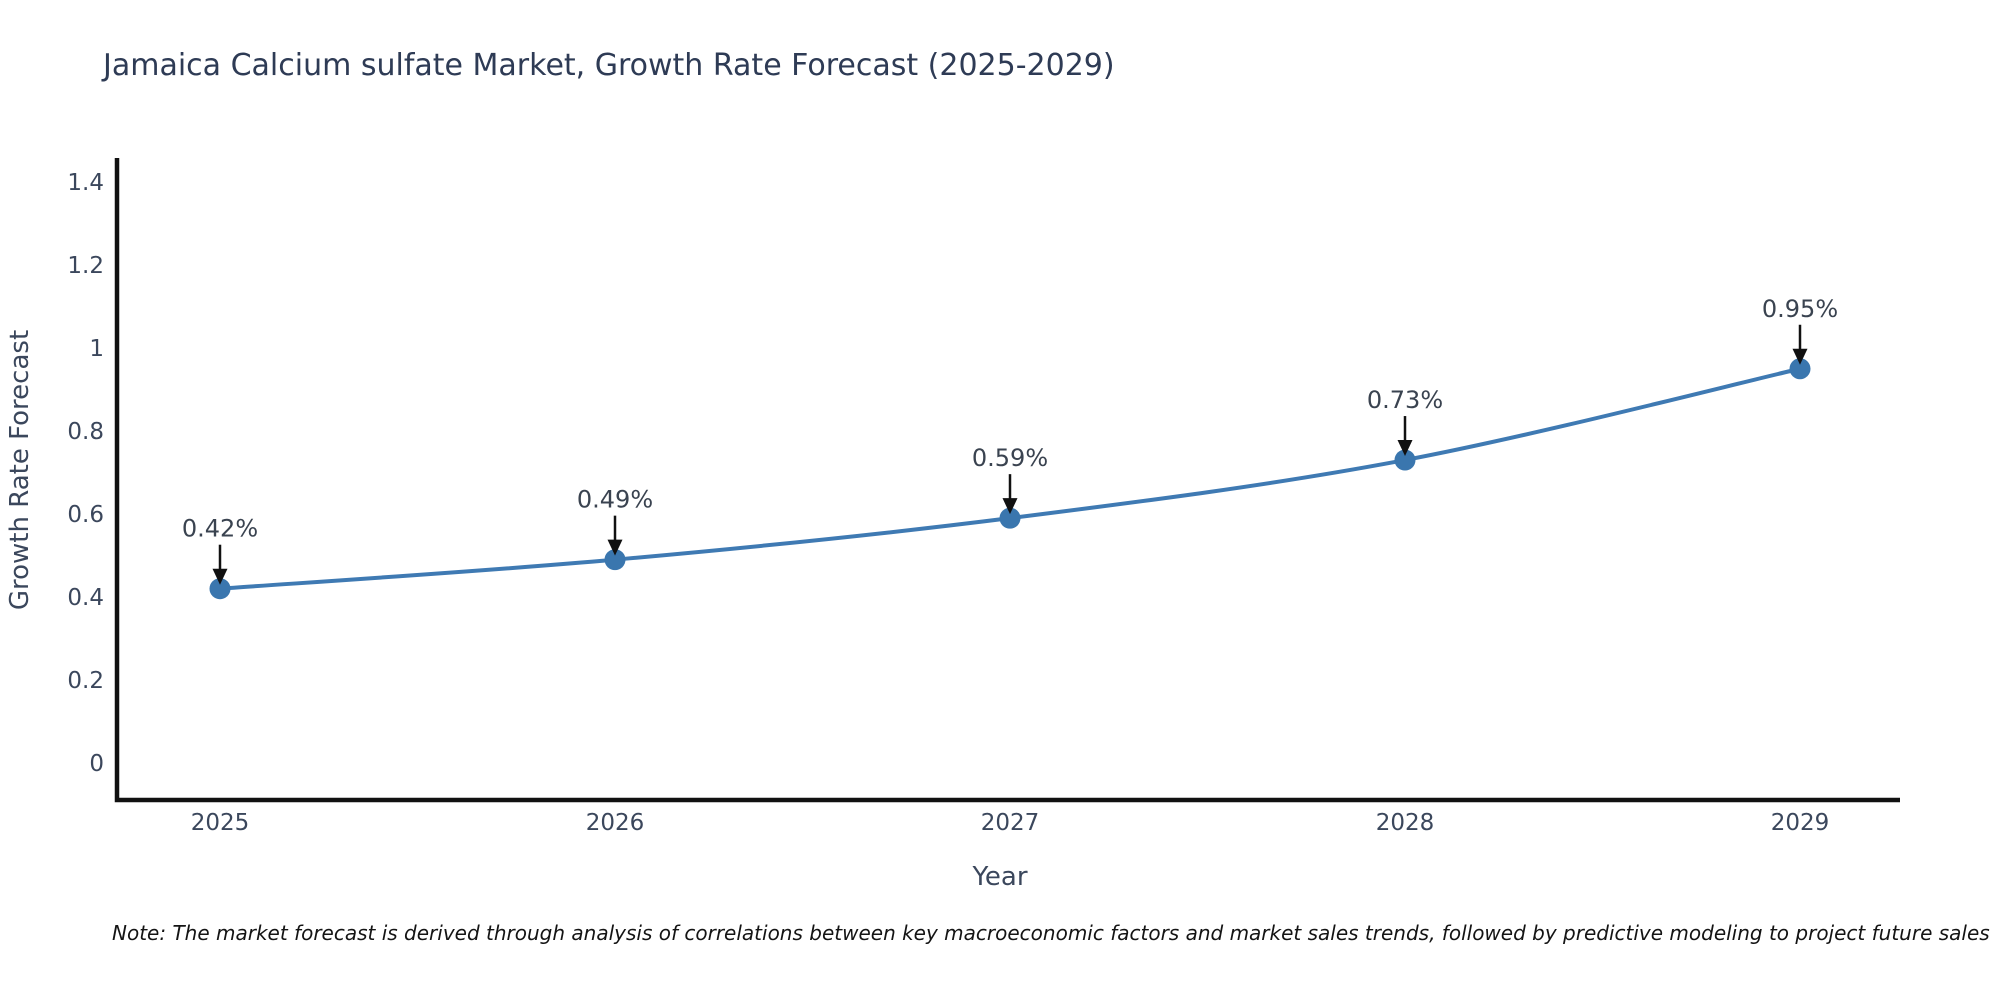 The height and width of the screenshot is (1000, 2000). I want to click on y-tick-label: 0.4, so click(85, 598).